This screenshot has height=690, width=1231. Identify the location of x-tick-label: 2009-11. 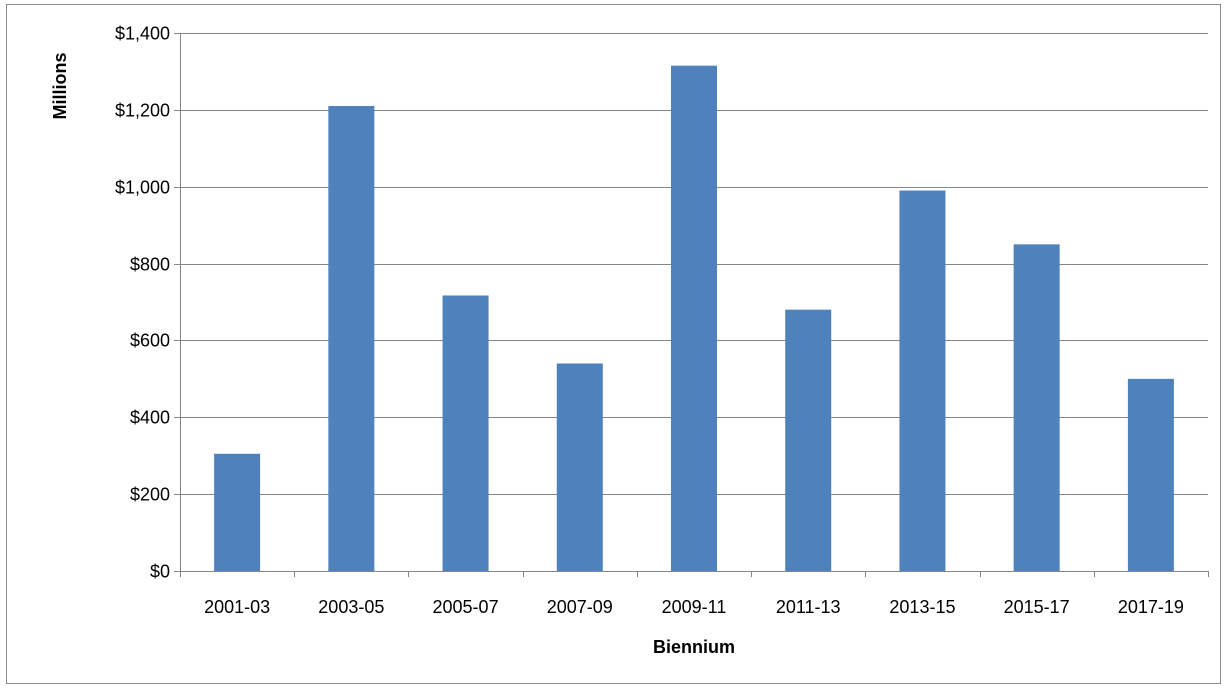
(694, 607).